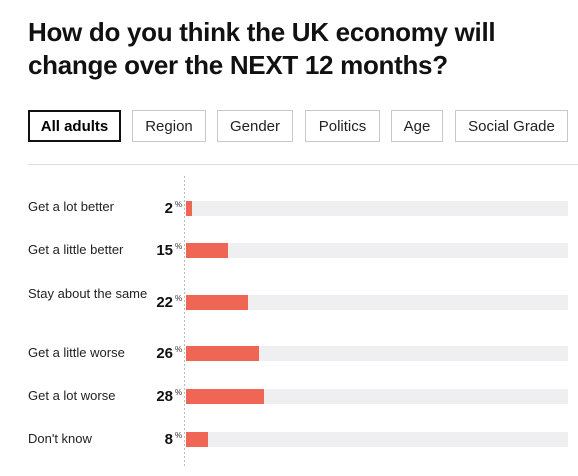  Describe the element at coordinates (511, 126) in the screenshot. I see `tab-social-grade: Social Grade` at that location.